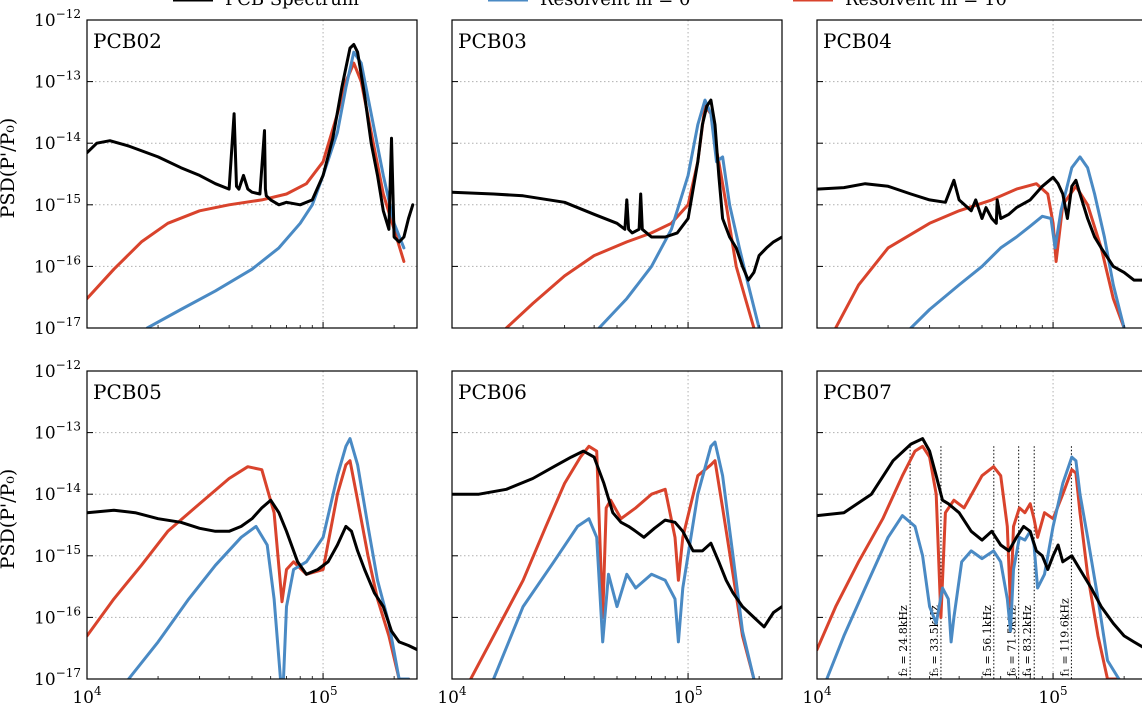 Image resolution: width=1142 pixels, height=709 pixels. Describe the element at coordinates (9, 519) in the screenshot. I see `y-axis-label-bottom: PSD(P'/P₀)` at that location.